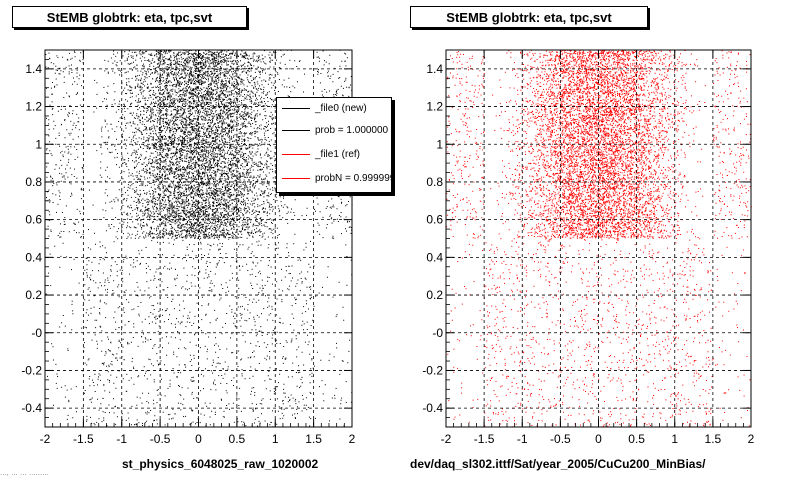  I want to click on x-tick-label-right-4: 0, so click(598, 439).